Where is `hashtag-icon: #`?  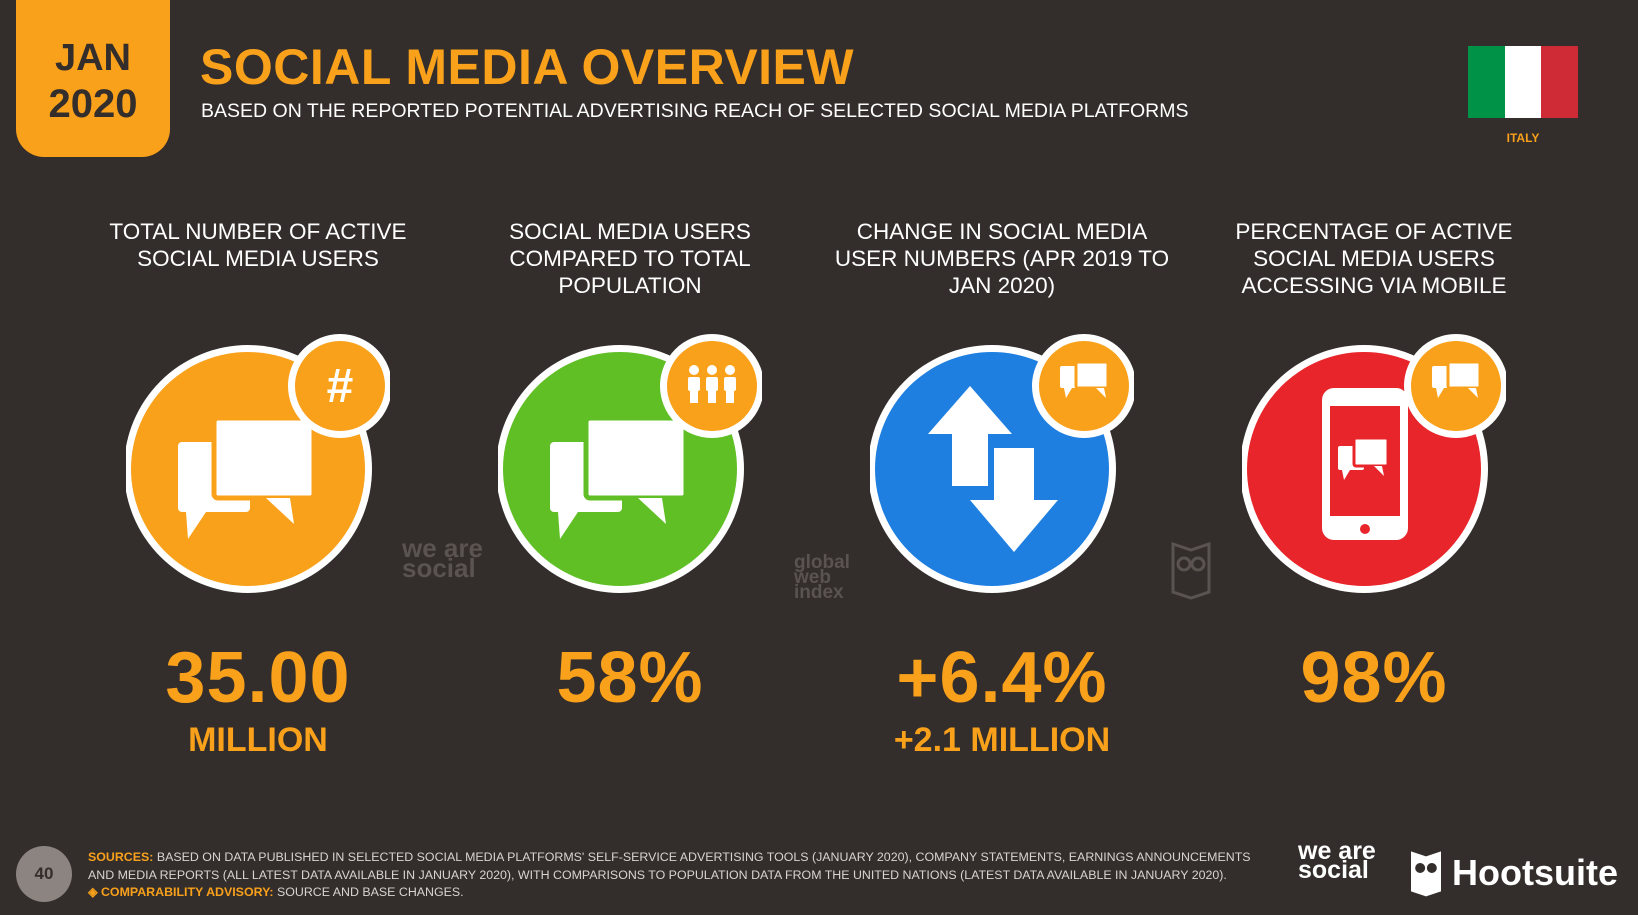 hashtag-icon: # is located at coordinates (340, 386).